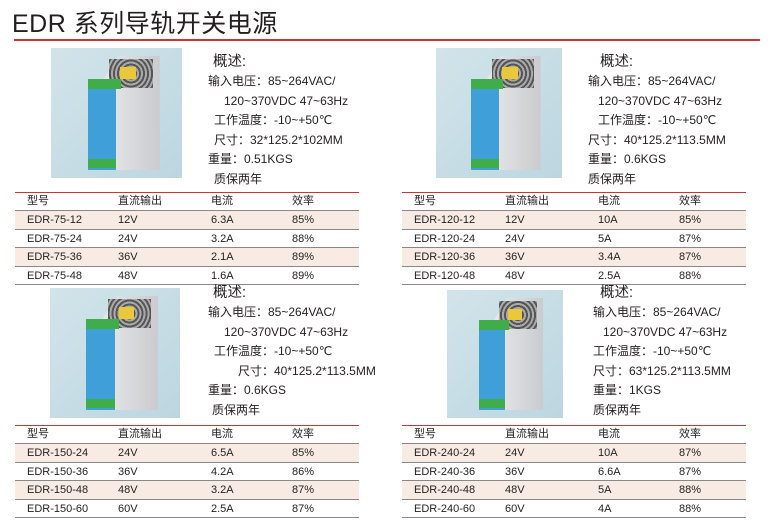 This screenshot has height=528, width=768. I want to click on spec-line: 重量：1KGS, so click(627, 390).